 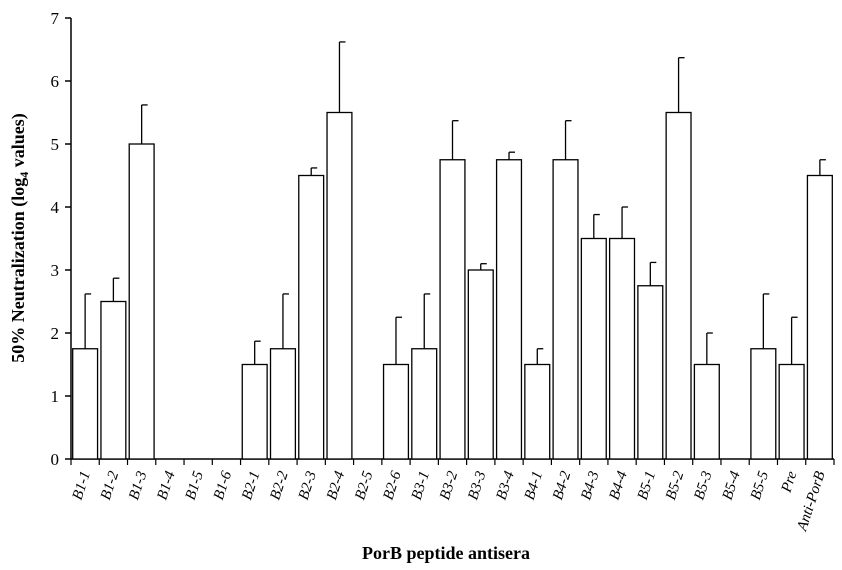 What do you see at coordinates (819, 317) in the screenshot?
I see `bar-anti-porb` at bounding box center [819, 317].